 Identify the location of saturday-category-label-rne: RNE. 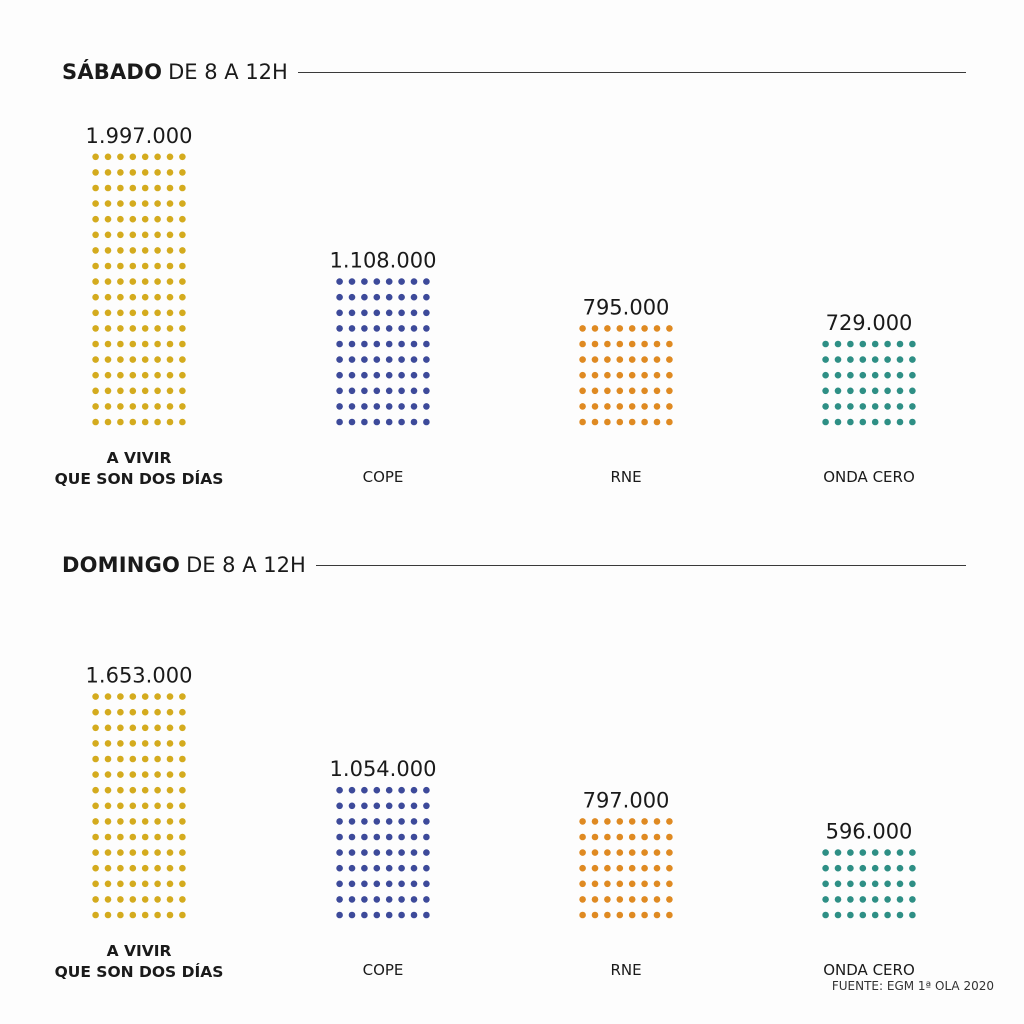
(625, 477).